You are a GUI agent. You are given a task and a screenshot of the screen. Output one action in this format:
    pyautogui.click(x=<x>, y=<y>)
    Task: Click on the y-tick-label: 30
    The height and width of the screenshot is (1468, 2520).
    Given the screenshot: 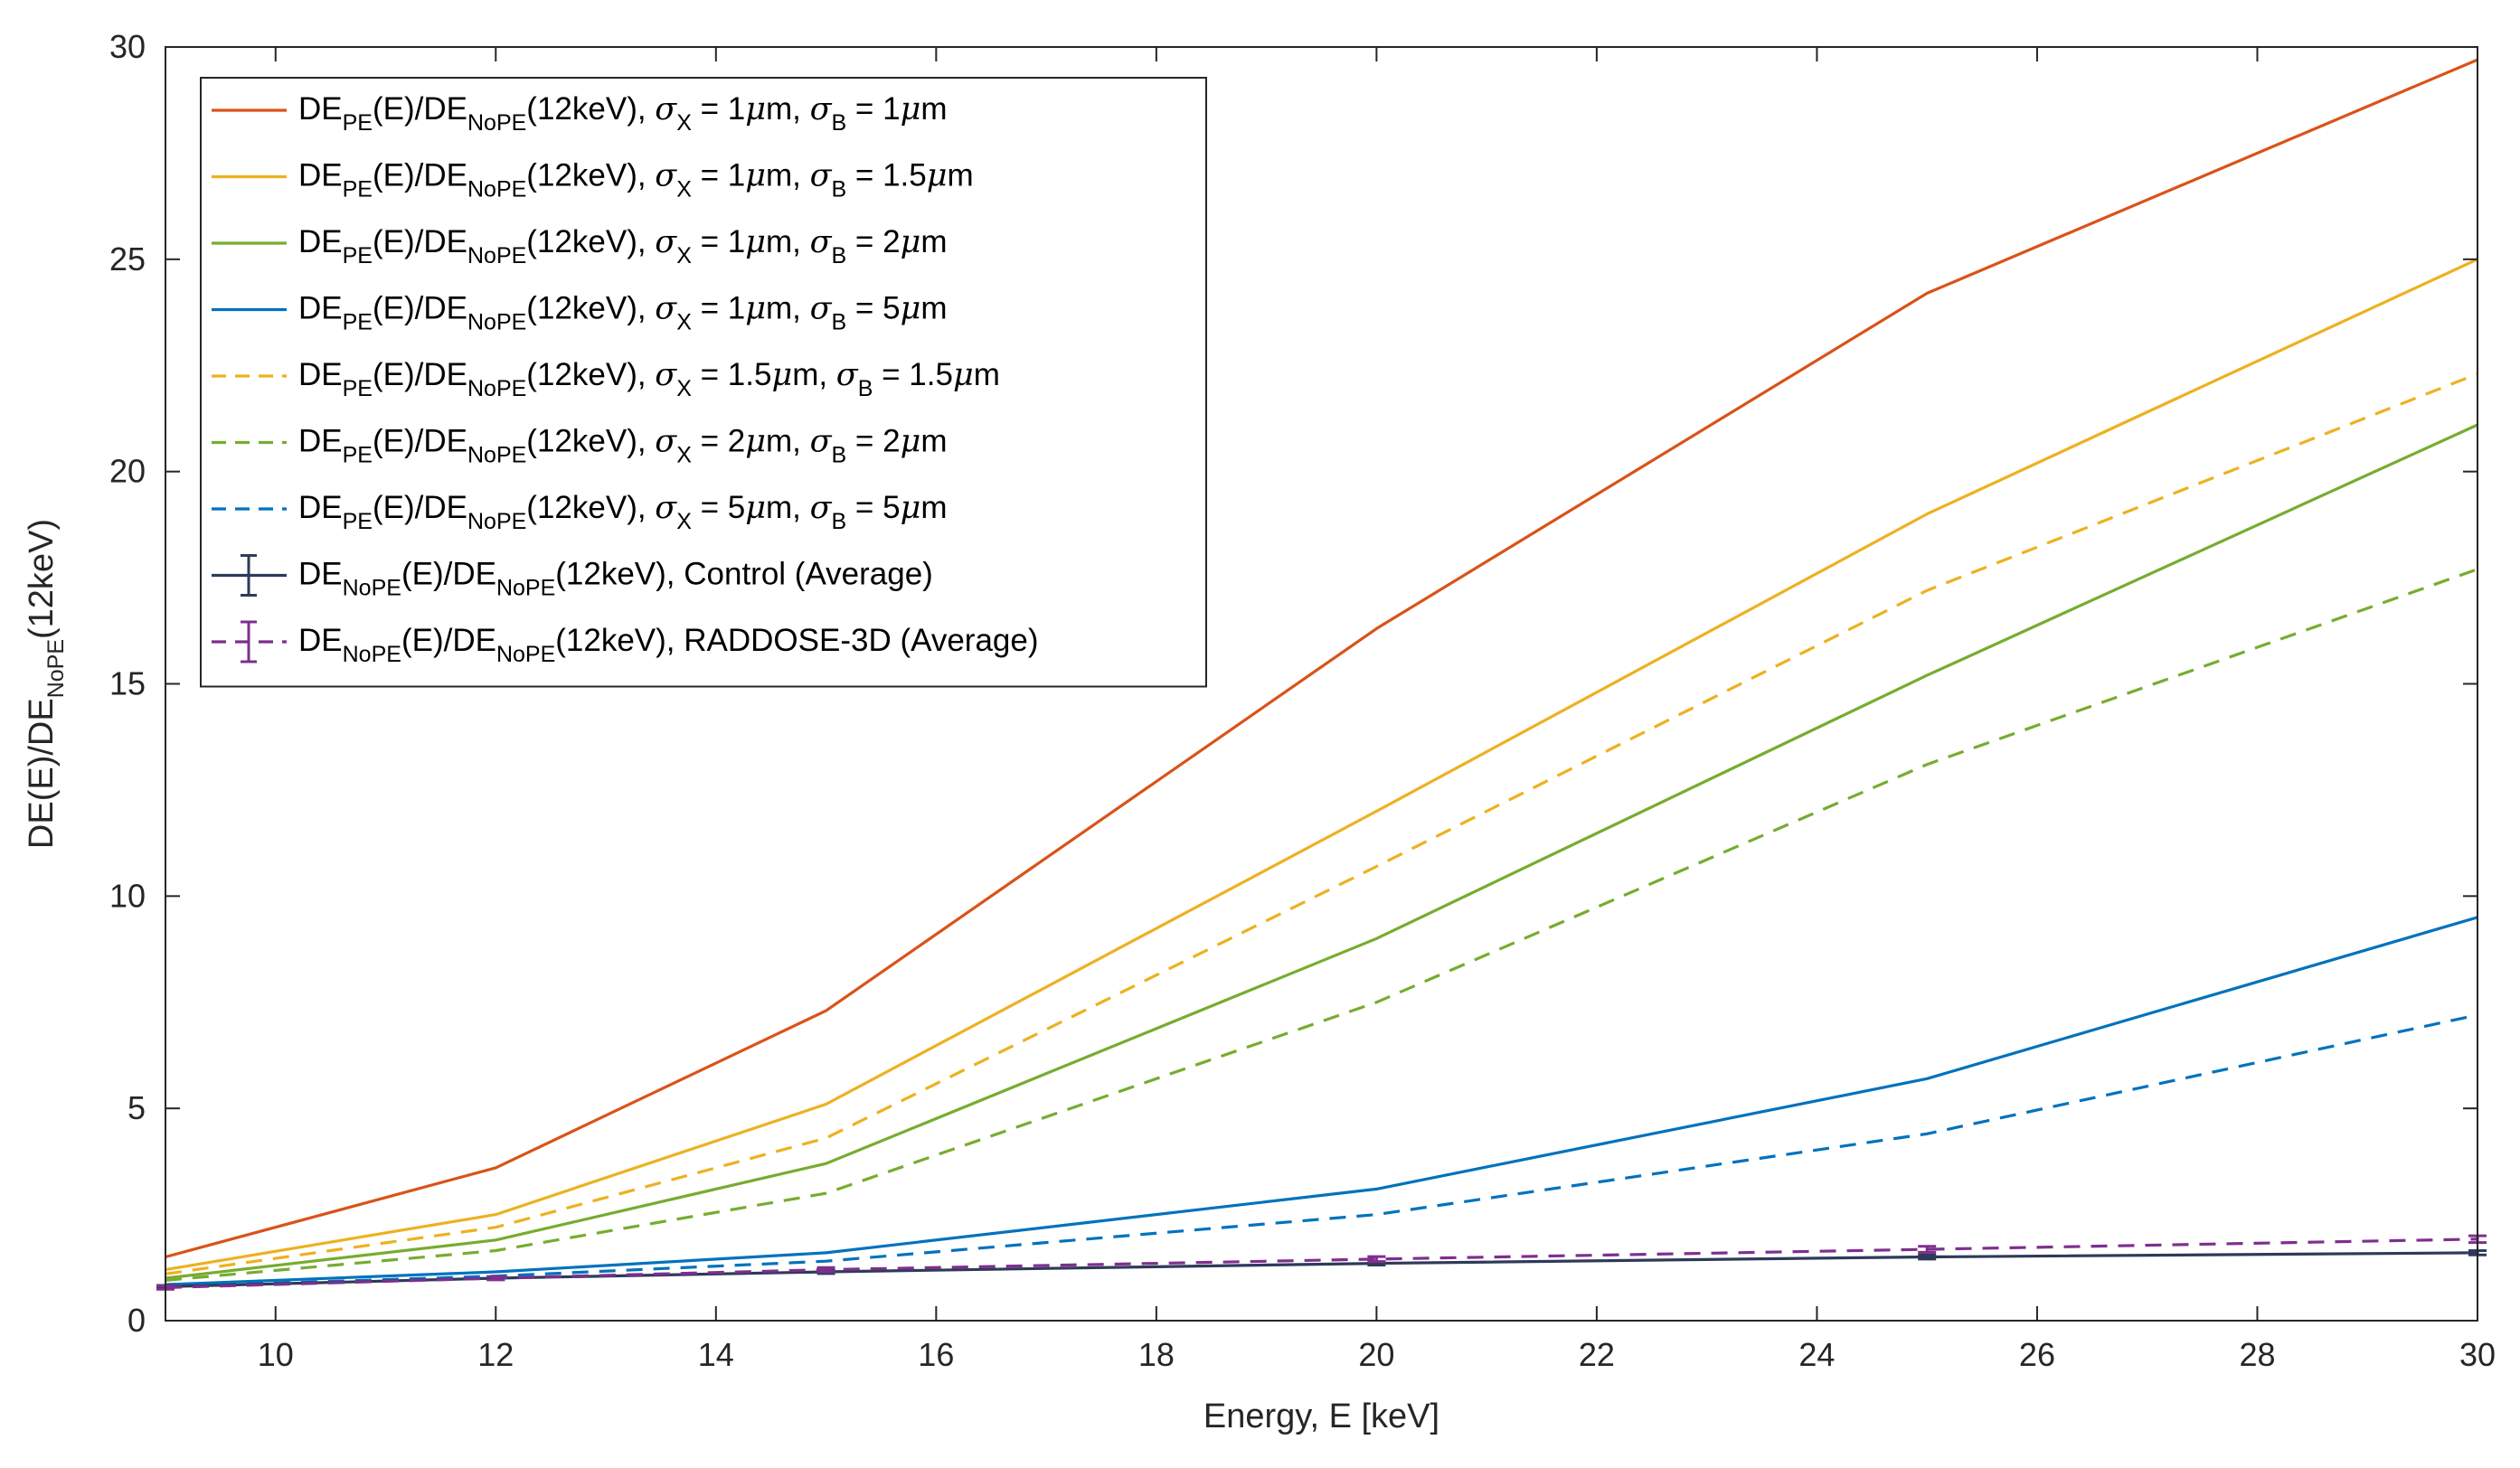 What is the action you would take?
    pyautogui.click(x=128, y=46)
    